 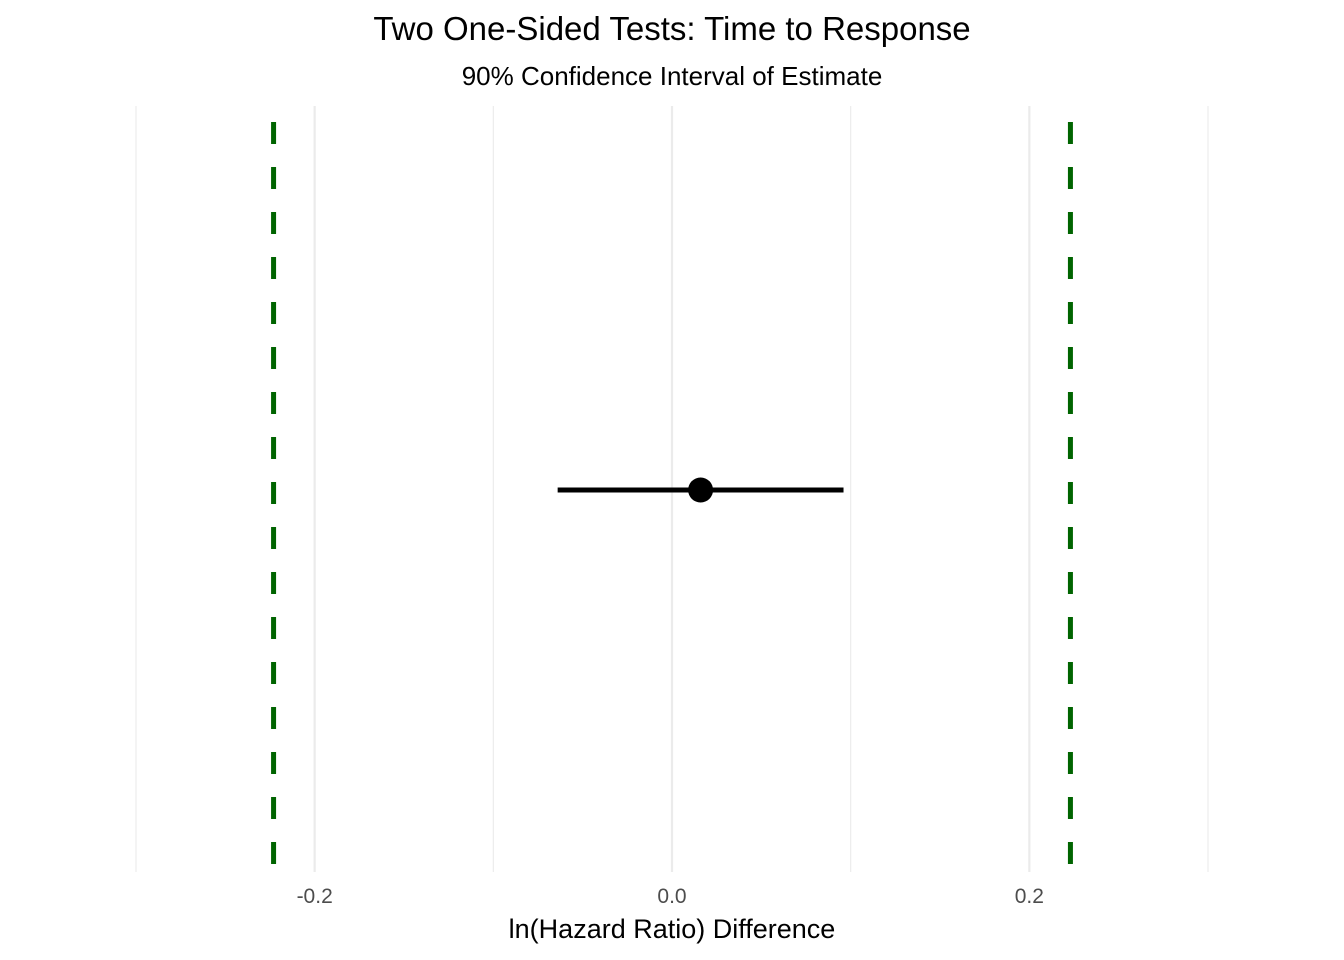 I want to click on x-tick-label: 0.2, so click(x=1029, y=896).